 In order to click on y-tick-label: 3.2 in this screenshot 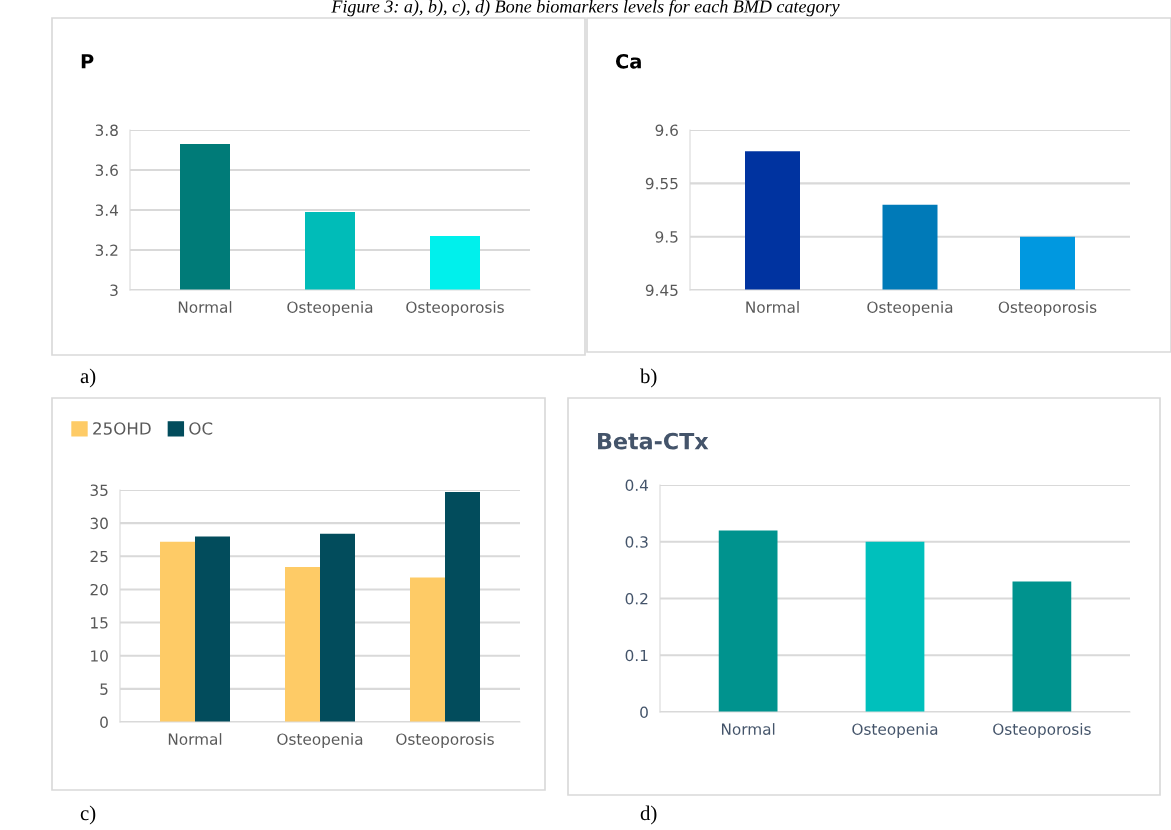, I will do `click(106, 250)`.